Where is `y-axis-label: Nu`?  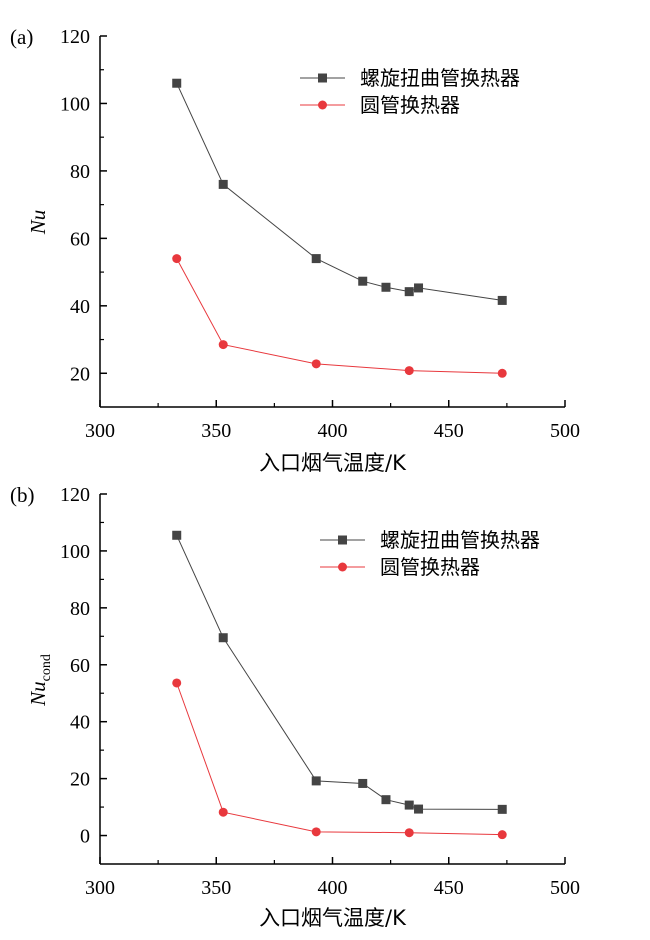 y-axis-label: Nu is located at coordinates (38, 223).